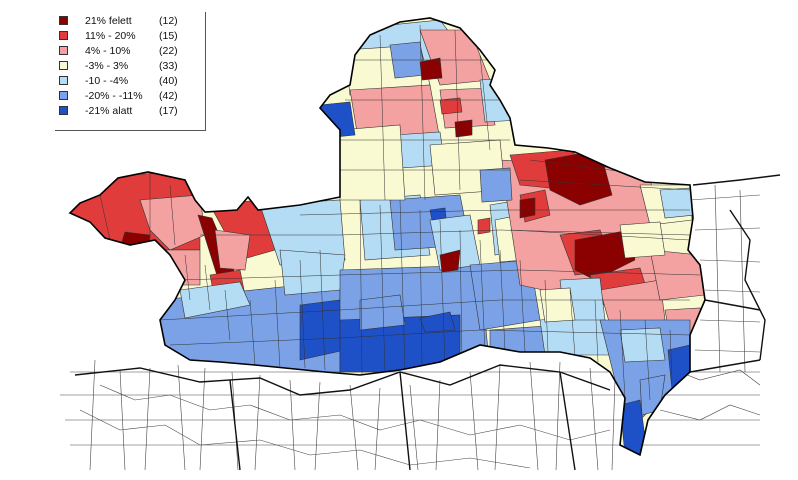  I want to click on legend-label: 11% - 20%, so click(110, 36).